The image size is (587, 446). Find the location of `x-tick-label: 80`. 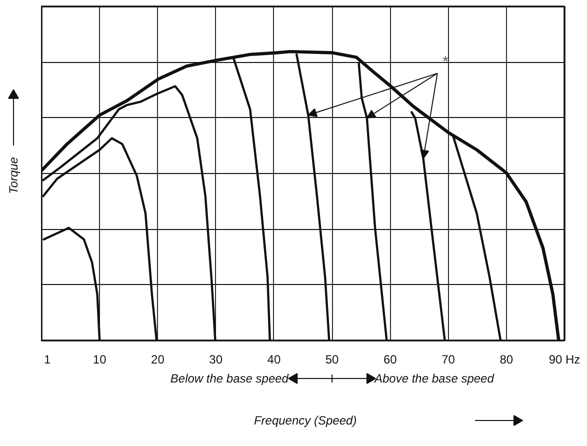

x-tick-label: 80 is located at coordinates (507, 359).